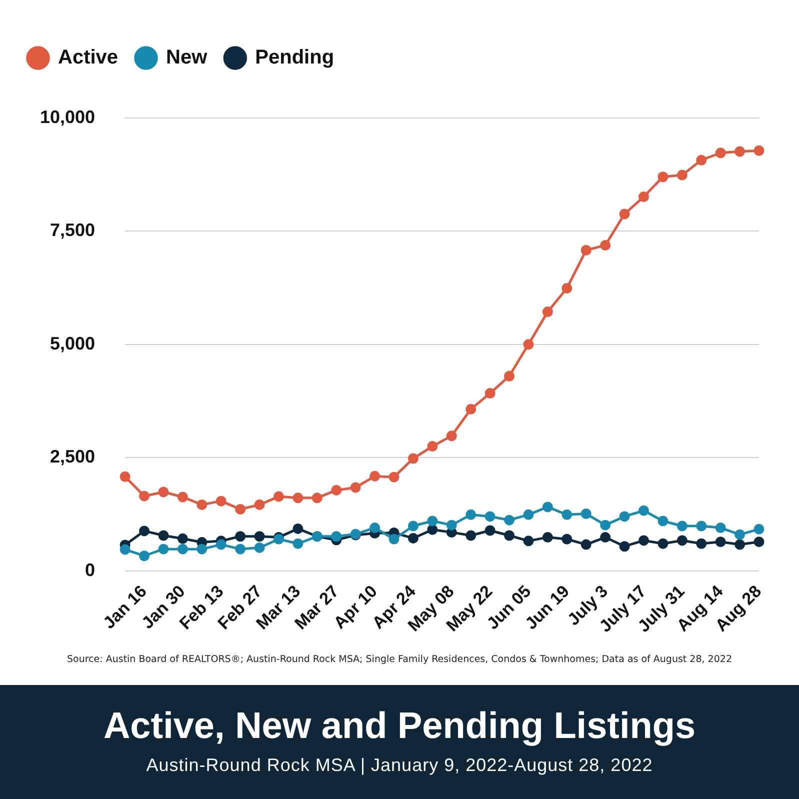  Describe the element at coordinates (68, 116) in the screenshot. I see `y-tick-label: 10,000` at that location.